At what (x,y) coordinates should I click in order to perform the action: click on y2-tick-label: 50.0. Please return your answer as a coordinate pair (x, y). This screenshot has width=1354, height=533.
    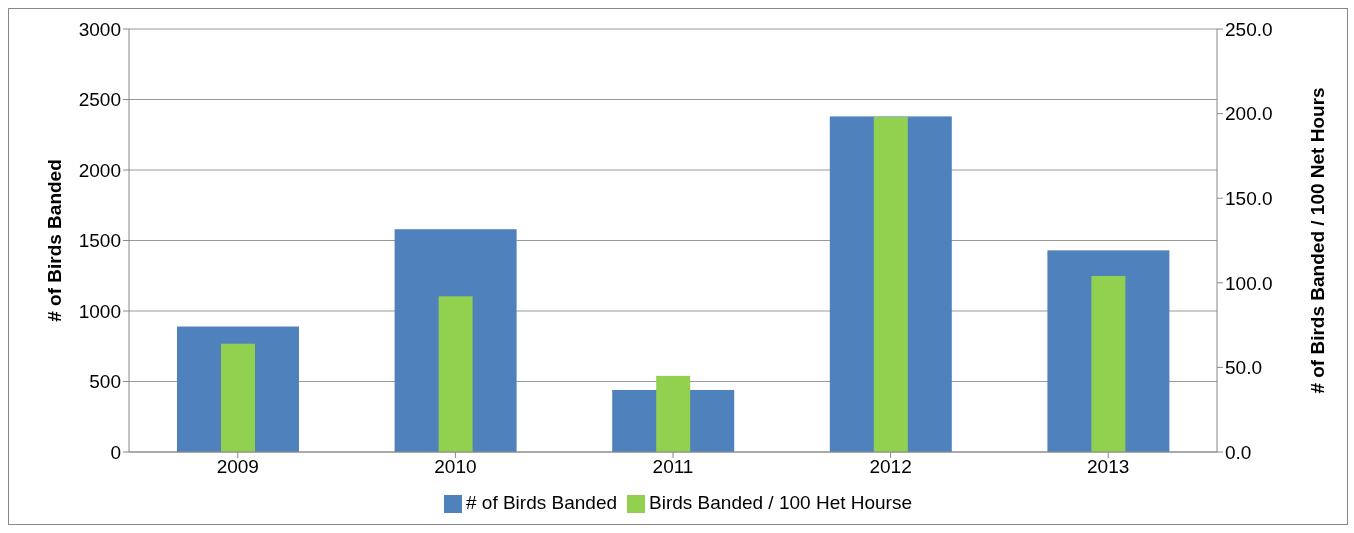
    Looking at the image, I should click on (1243, 368).